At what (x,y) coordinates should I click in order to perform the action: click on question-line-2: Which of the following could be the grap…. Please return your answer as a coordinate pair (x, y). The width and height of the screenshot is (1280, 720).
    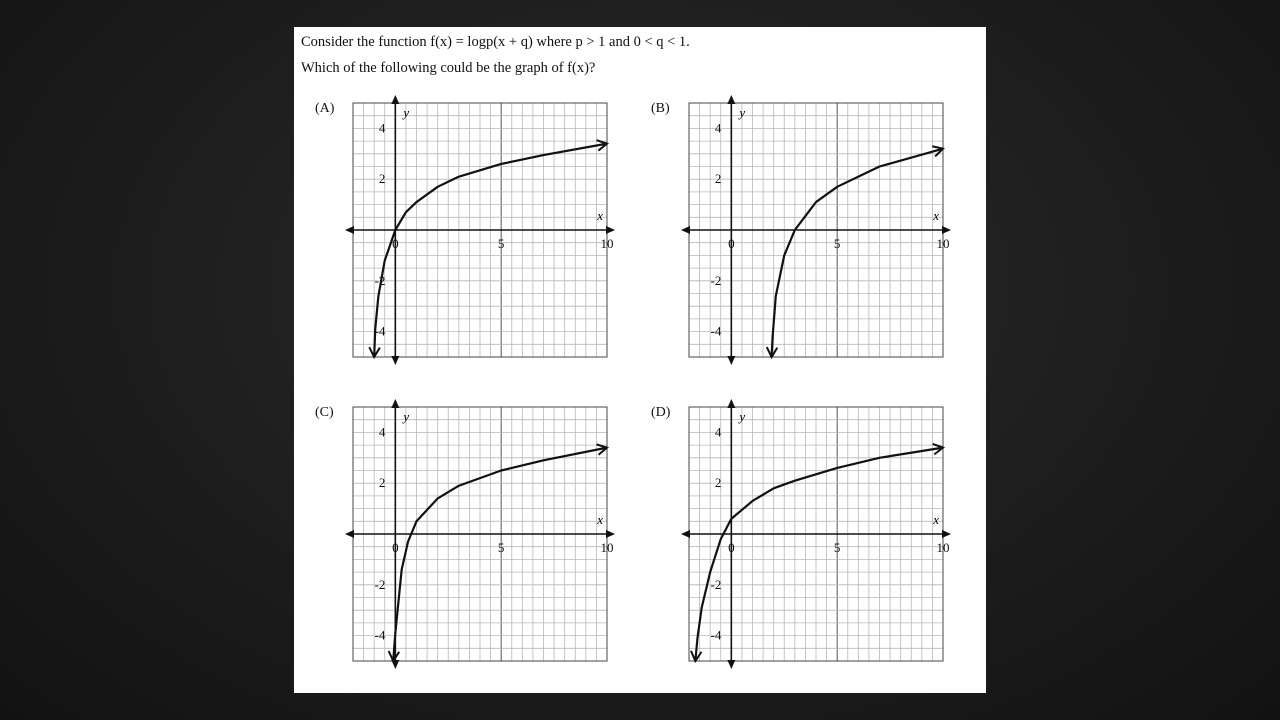
    Looking at the image, I should click on (448, 68).